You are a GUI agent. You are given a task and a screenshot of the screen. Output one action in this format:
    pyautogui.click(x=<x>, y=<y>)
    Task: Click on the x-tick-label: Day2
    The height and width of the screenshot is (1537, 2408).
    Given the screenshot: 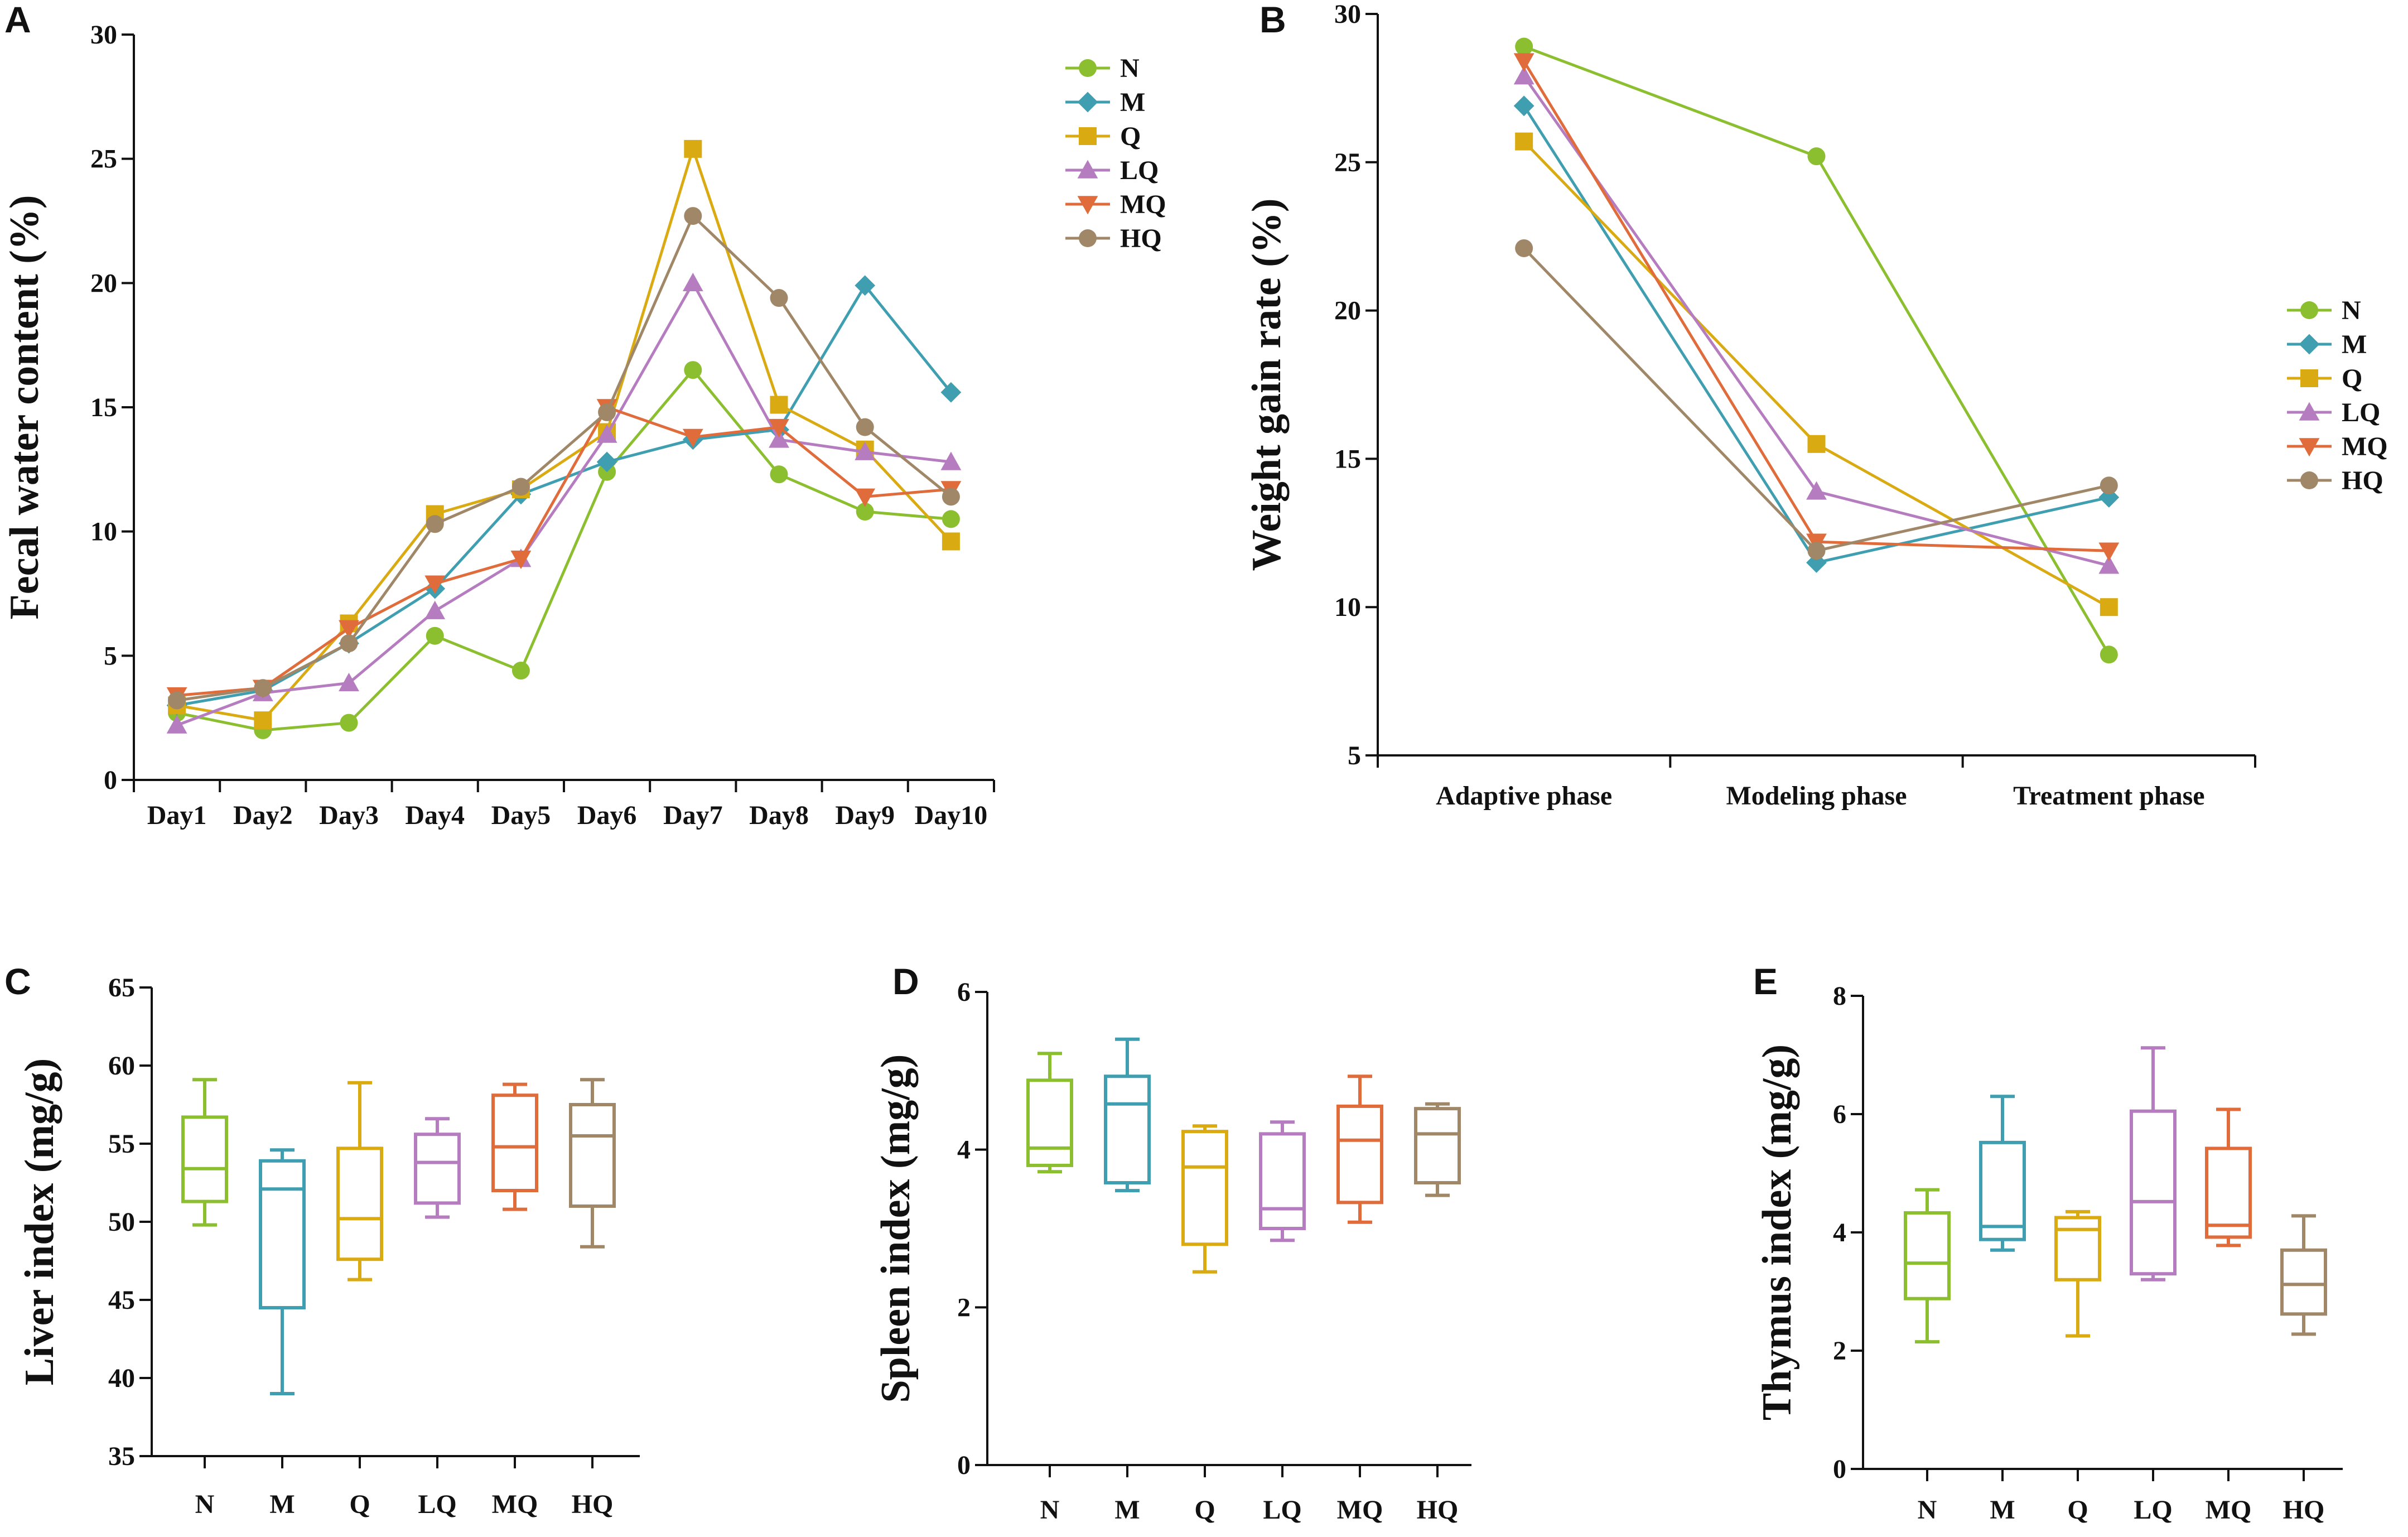 What is the action you would take?
    pyautogui.click(x=263, y=815)
    